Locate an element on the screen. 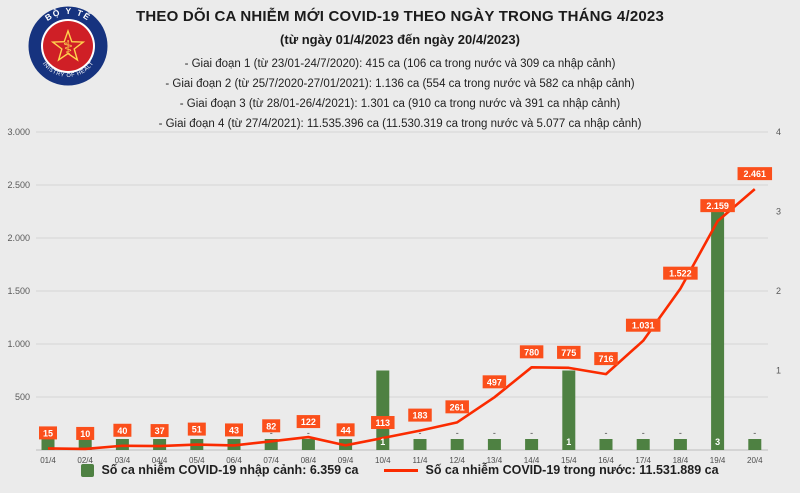 This screenshot has height=493, width=800. left-axis-tick: 3.000 is located at coordinates (18, 132).